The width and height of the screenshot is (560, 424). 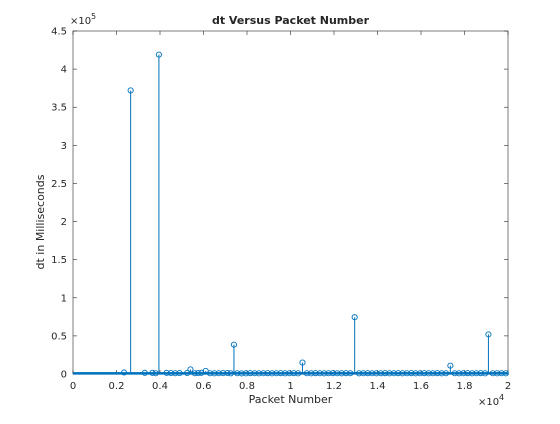 I want to click on y-tick-label: 3, so click(x=64, y=146).